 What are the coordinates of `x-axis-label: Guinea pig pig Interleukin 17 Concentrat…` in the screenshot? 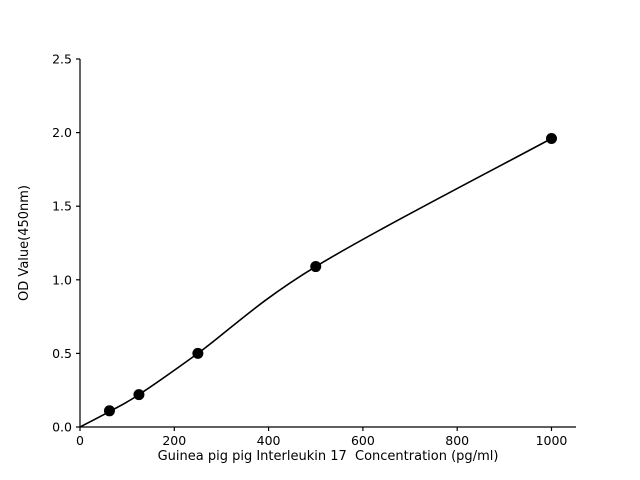 It's located at (328, 456).